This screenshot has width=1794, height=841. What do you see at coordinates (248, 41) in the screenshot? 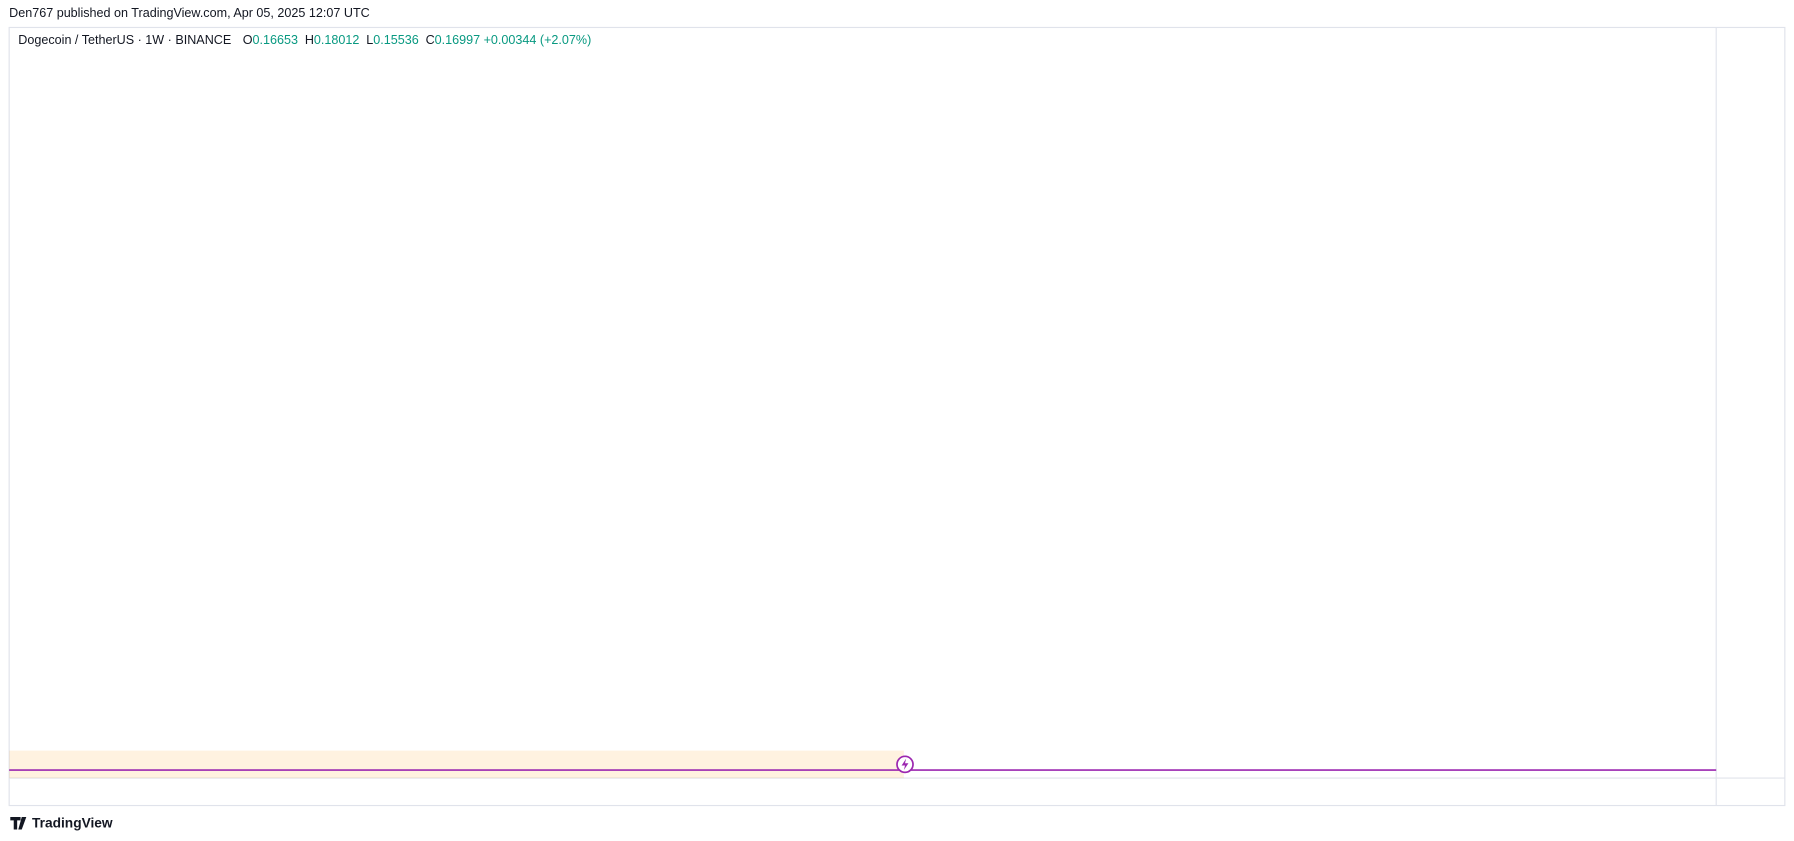
I see `legend-key: O` at bounding box center [248, 41].